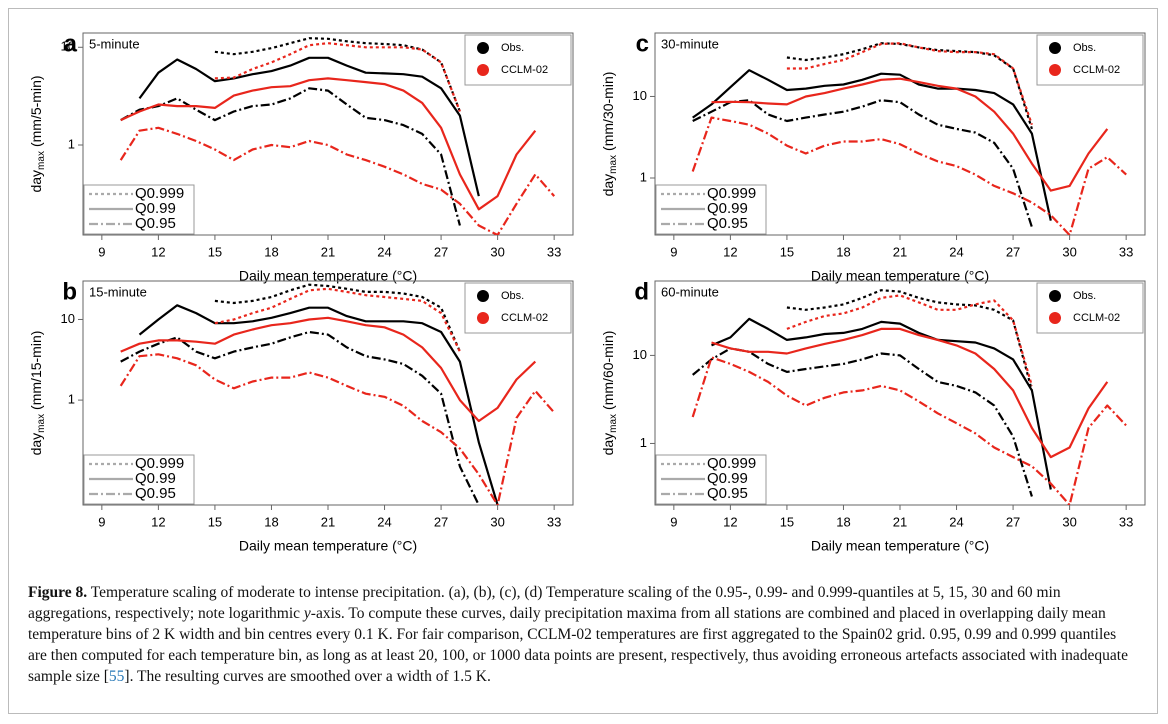 The width and height of the screenshot is (1168, 724). What do you see at coordinates (69, 291) in the screenshot?
I see `panel-label: b` at bounding box center [69, 291].